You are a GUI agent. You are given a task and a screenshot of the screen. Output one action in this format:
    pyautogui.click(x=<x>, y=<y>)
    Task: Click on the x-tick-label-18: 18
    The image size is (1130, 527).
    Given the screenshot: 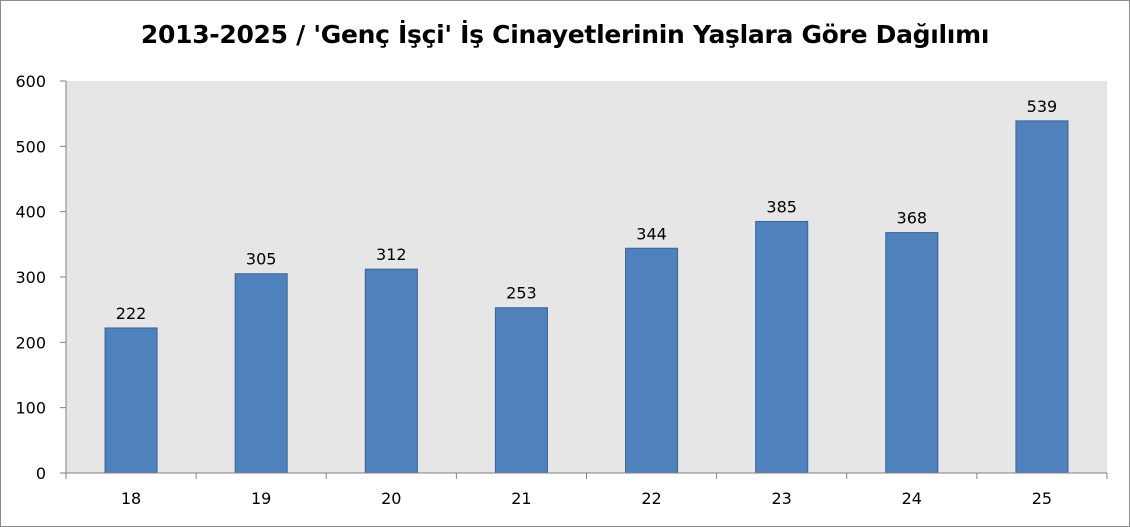 What is the action you would take?
    pyautogui.click(x=131, y=498)
    